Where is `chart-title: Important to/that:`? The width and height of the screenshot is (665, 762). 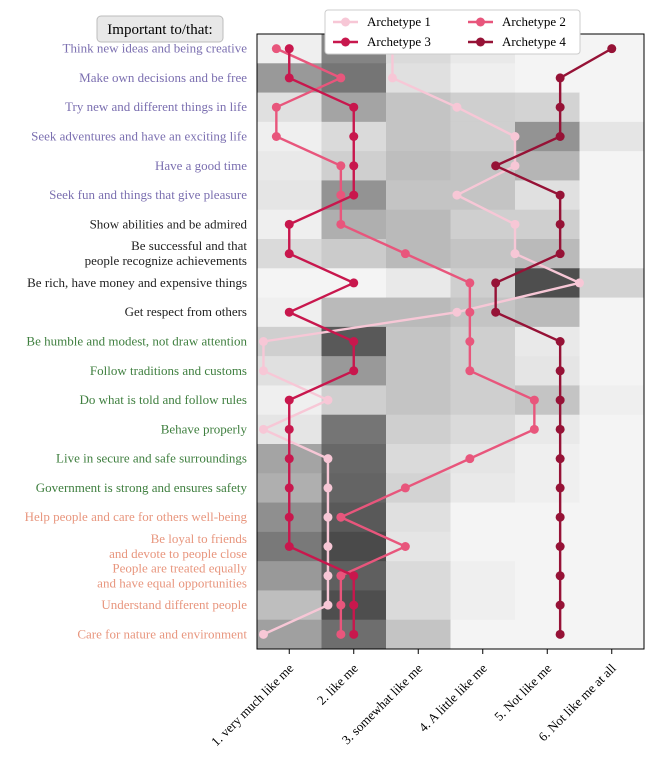
chart-title: Important to/that: is located at coordinates (159, 30).